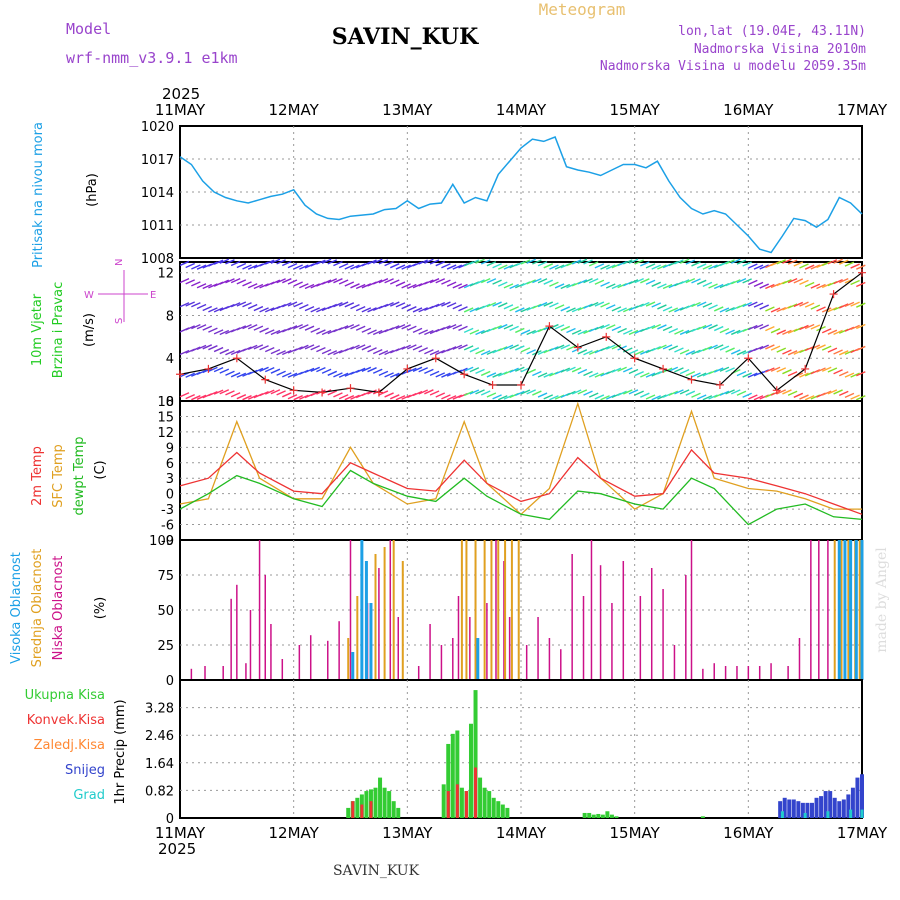 The height and width of the screenshot is (900, 900). Describe the element at coordinates (165, 274) in the screenshot. I see `y-tick-label: 12` at that location.